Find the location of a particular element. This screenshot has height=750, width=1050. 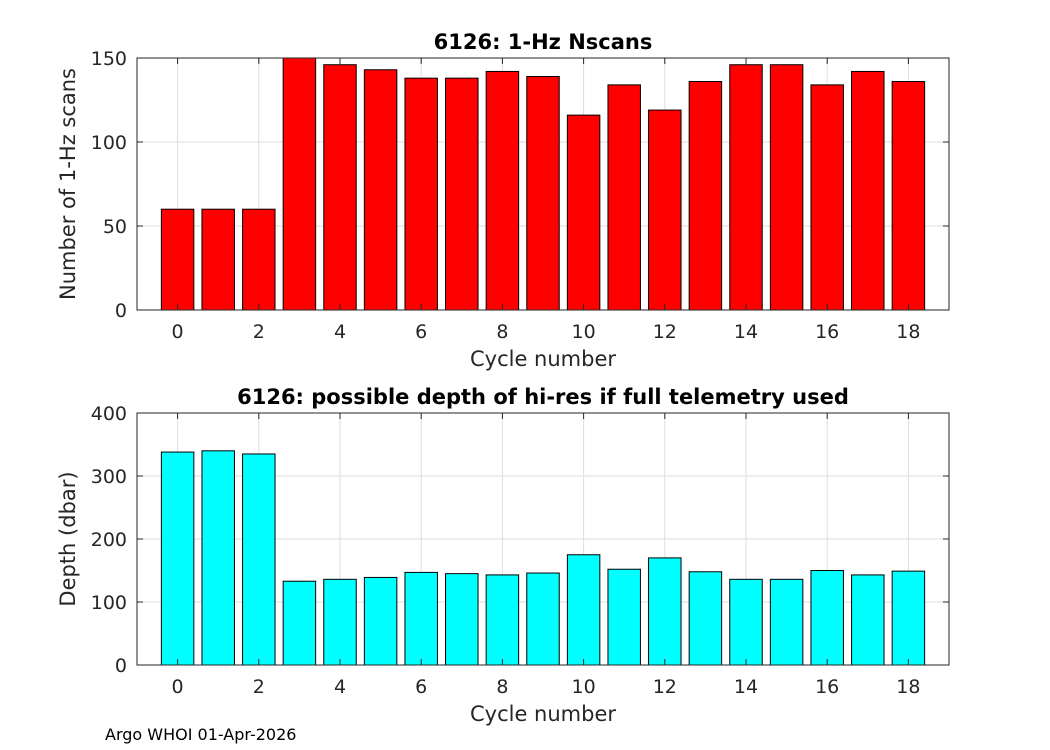

chart2-x-tick-label: 12 is located at coordinates (665, 687).